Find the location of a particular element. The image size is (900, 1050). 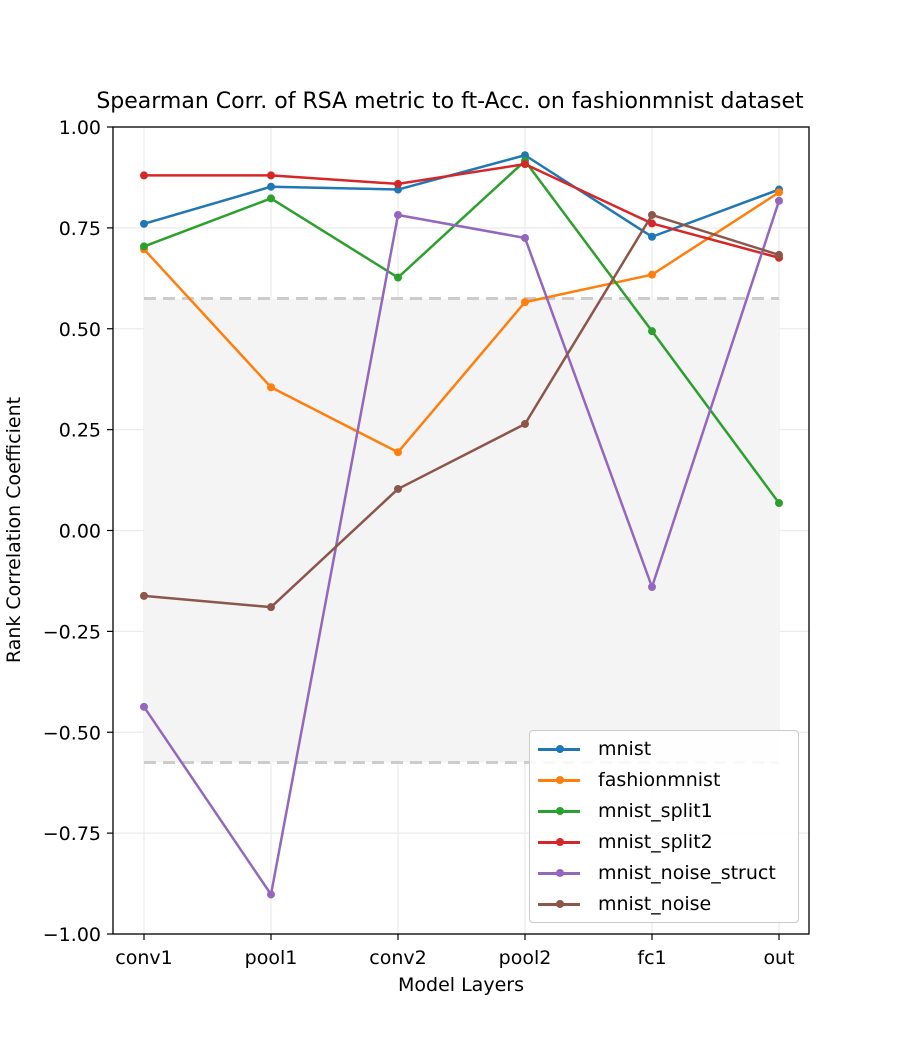

y-tick-label: −1.00 is located at coordinates (72, 935).